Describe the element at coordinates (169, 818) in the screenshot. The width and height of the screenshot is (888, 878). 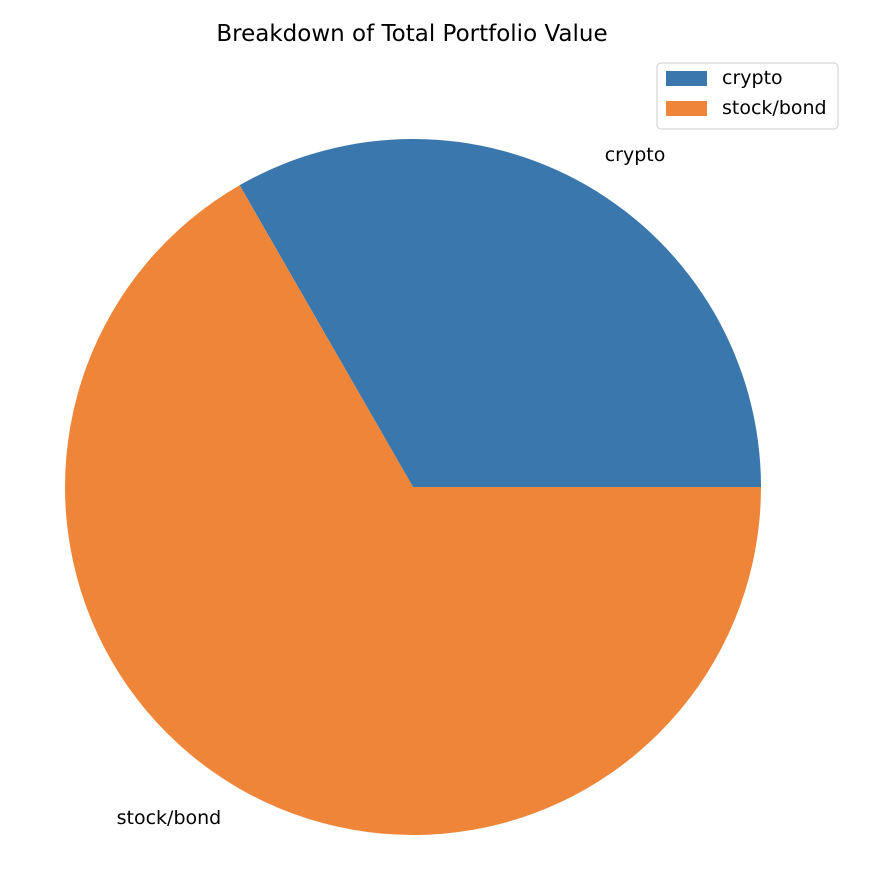
I see `slice-label-stock-bond: stock/bond` at that location.